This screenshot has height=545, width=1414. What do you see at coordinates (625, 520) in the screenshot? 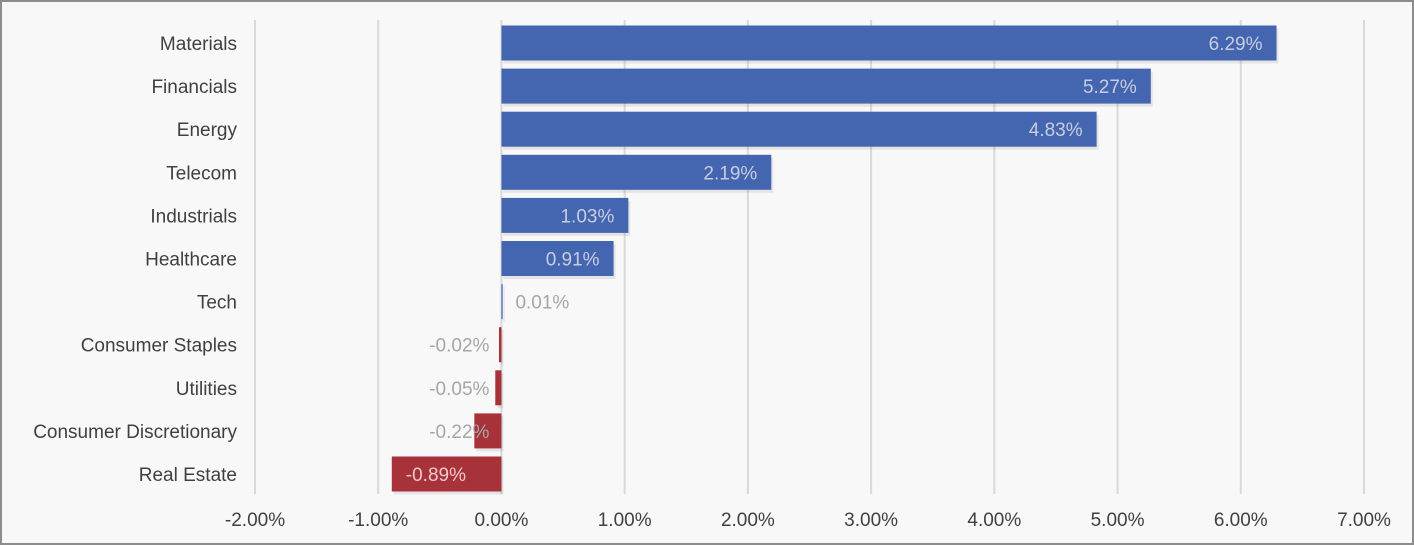
I see `x-tick-label: 1.00%` at bounding box center [625, 520].